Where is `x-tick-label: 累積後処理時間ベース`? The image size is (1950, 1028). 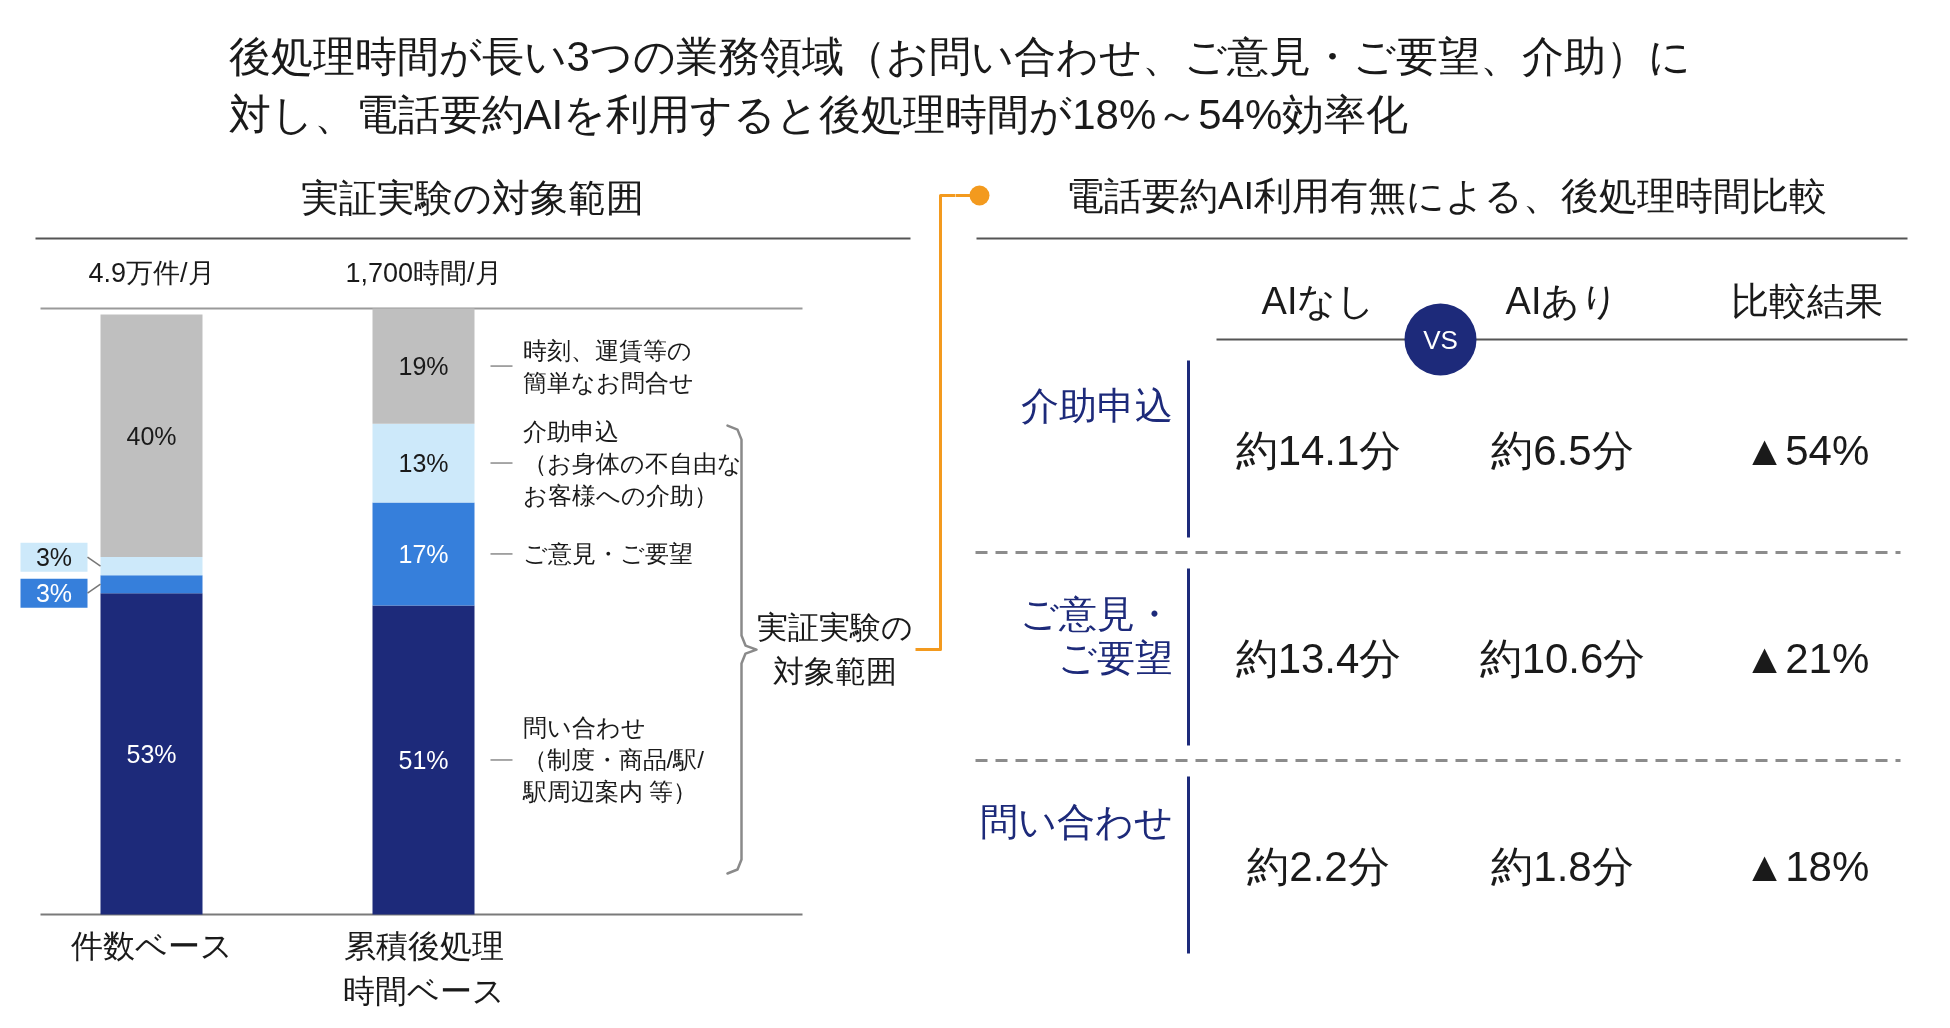 x-tick-label: 累積後処理時間ベース is located at coordinates (423, 968).